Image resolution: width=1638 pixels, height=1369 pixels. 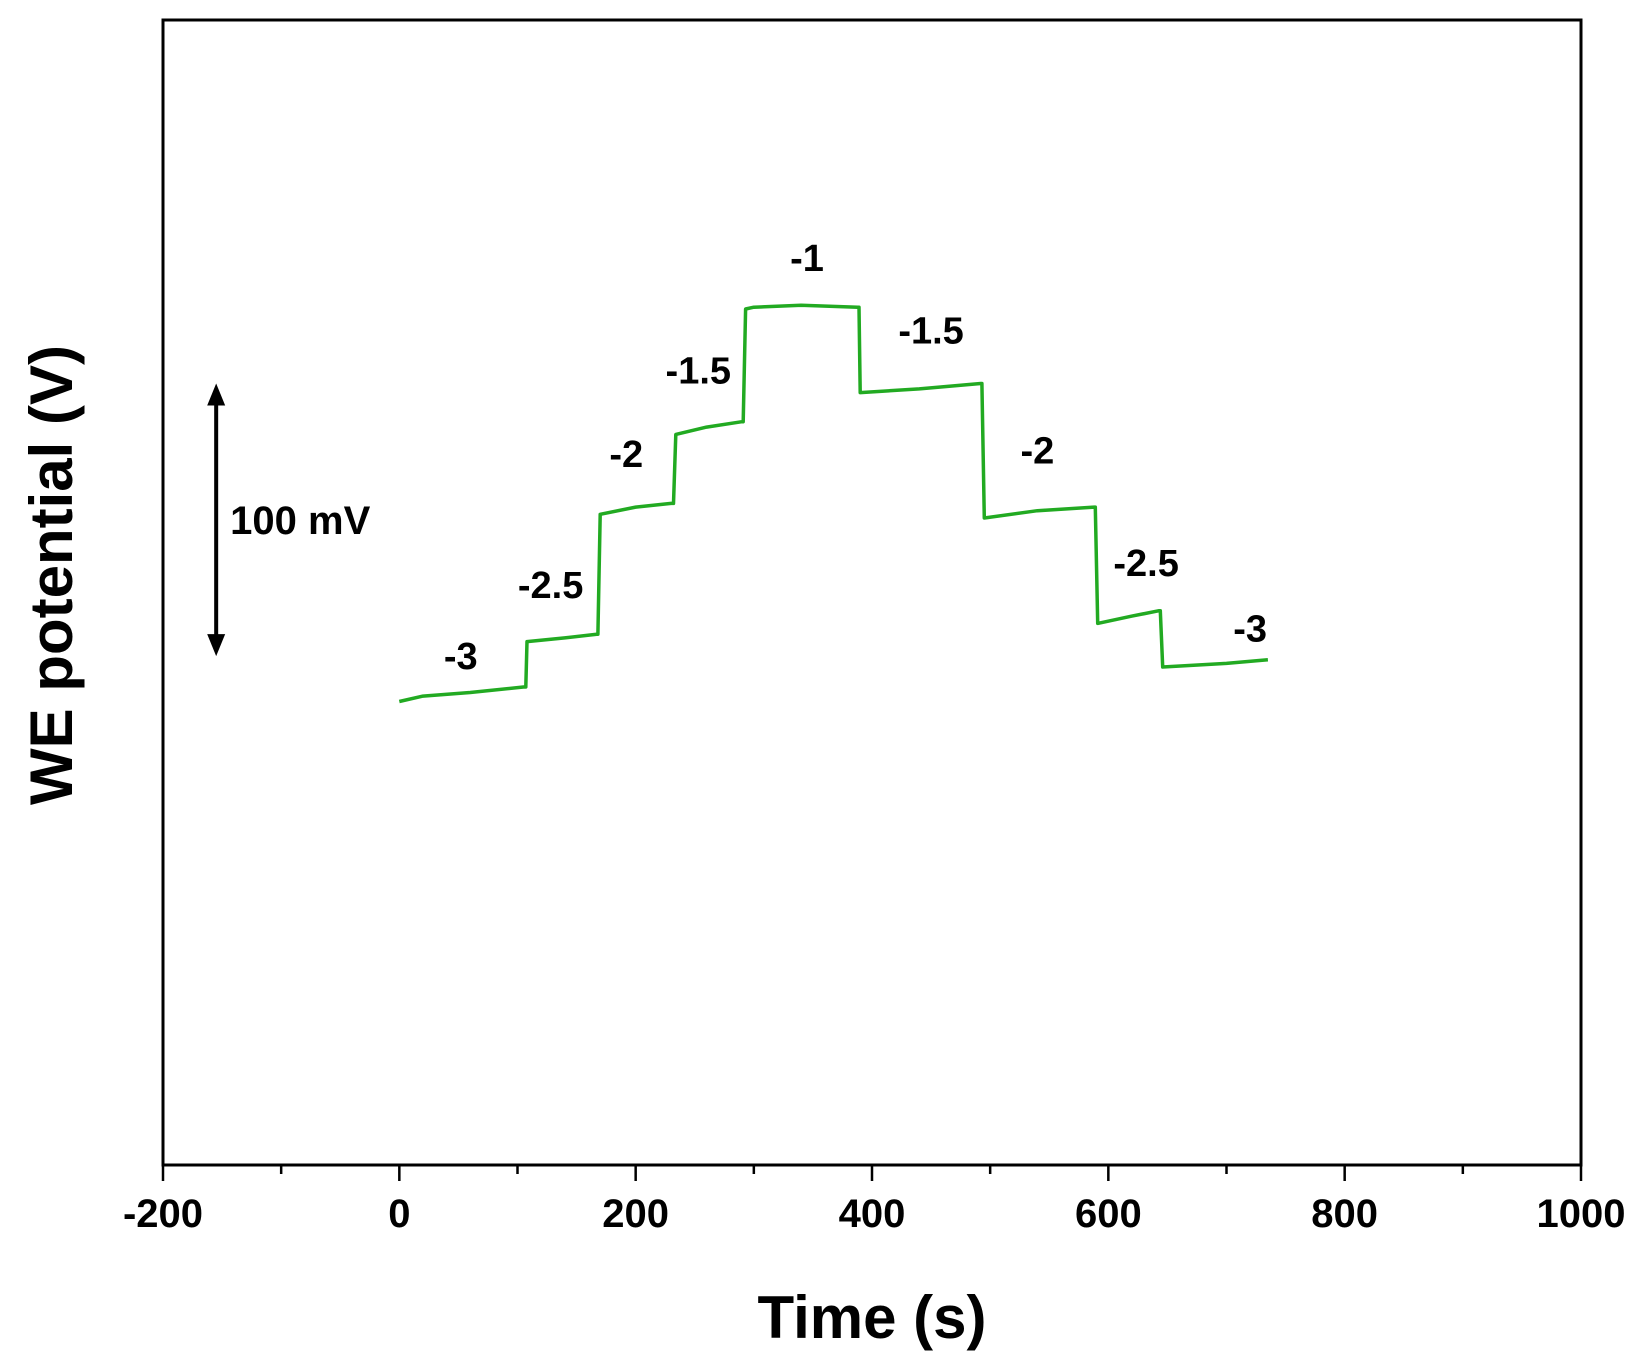 What do you see at coordinates (399, 1214) in the screenshot?
I see `x-tick-label: 0` at bounding box center [399, 1214].